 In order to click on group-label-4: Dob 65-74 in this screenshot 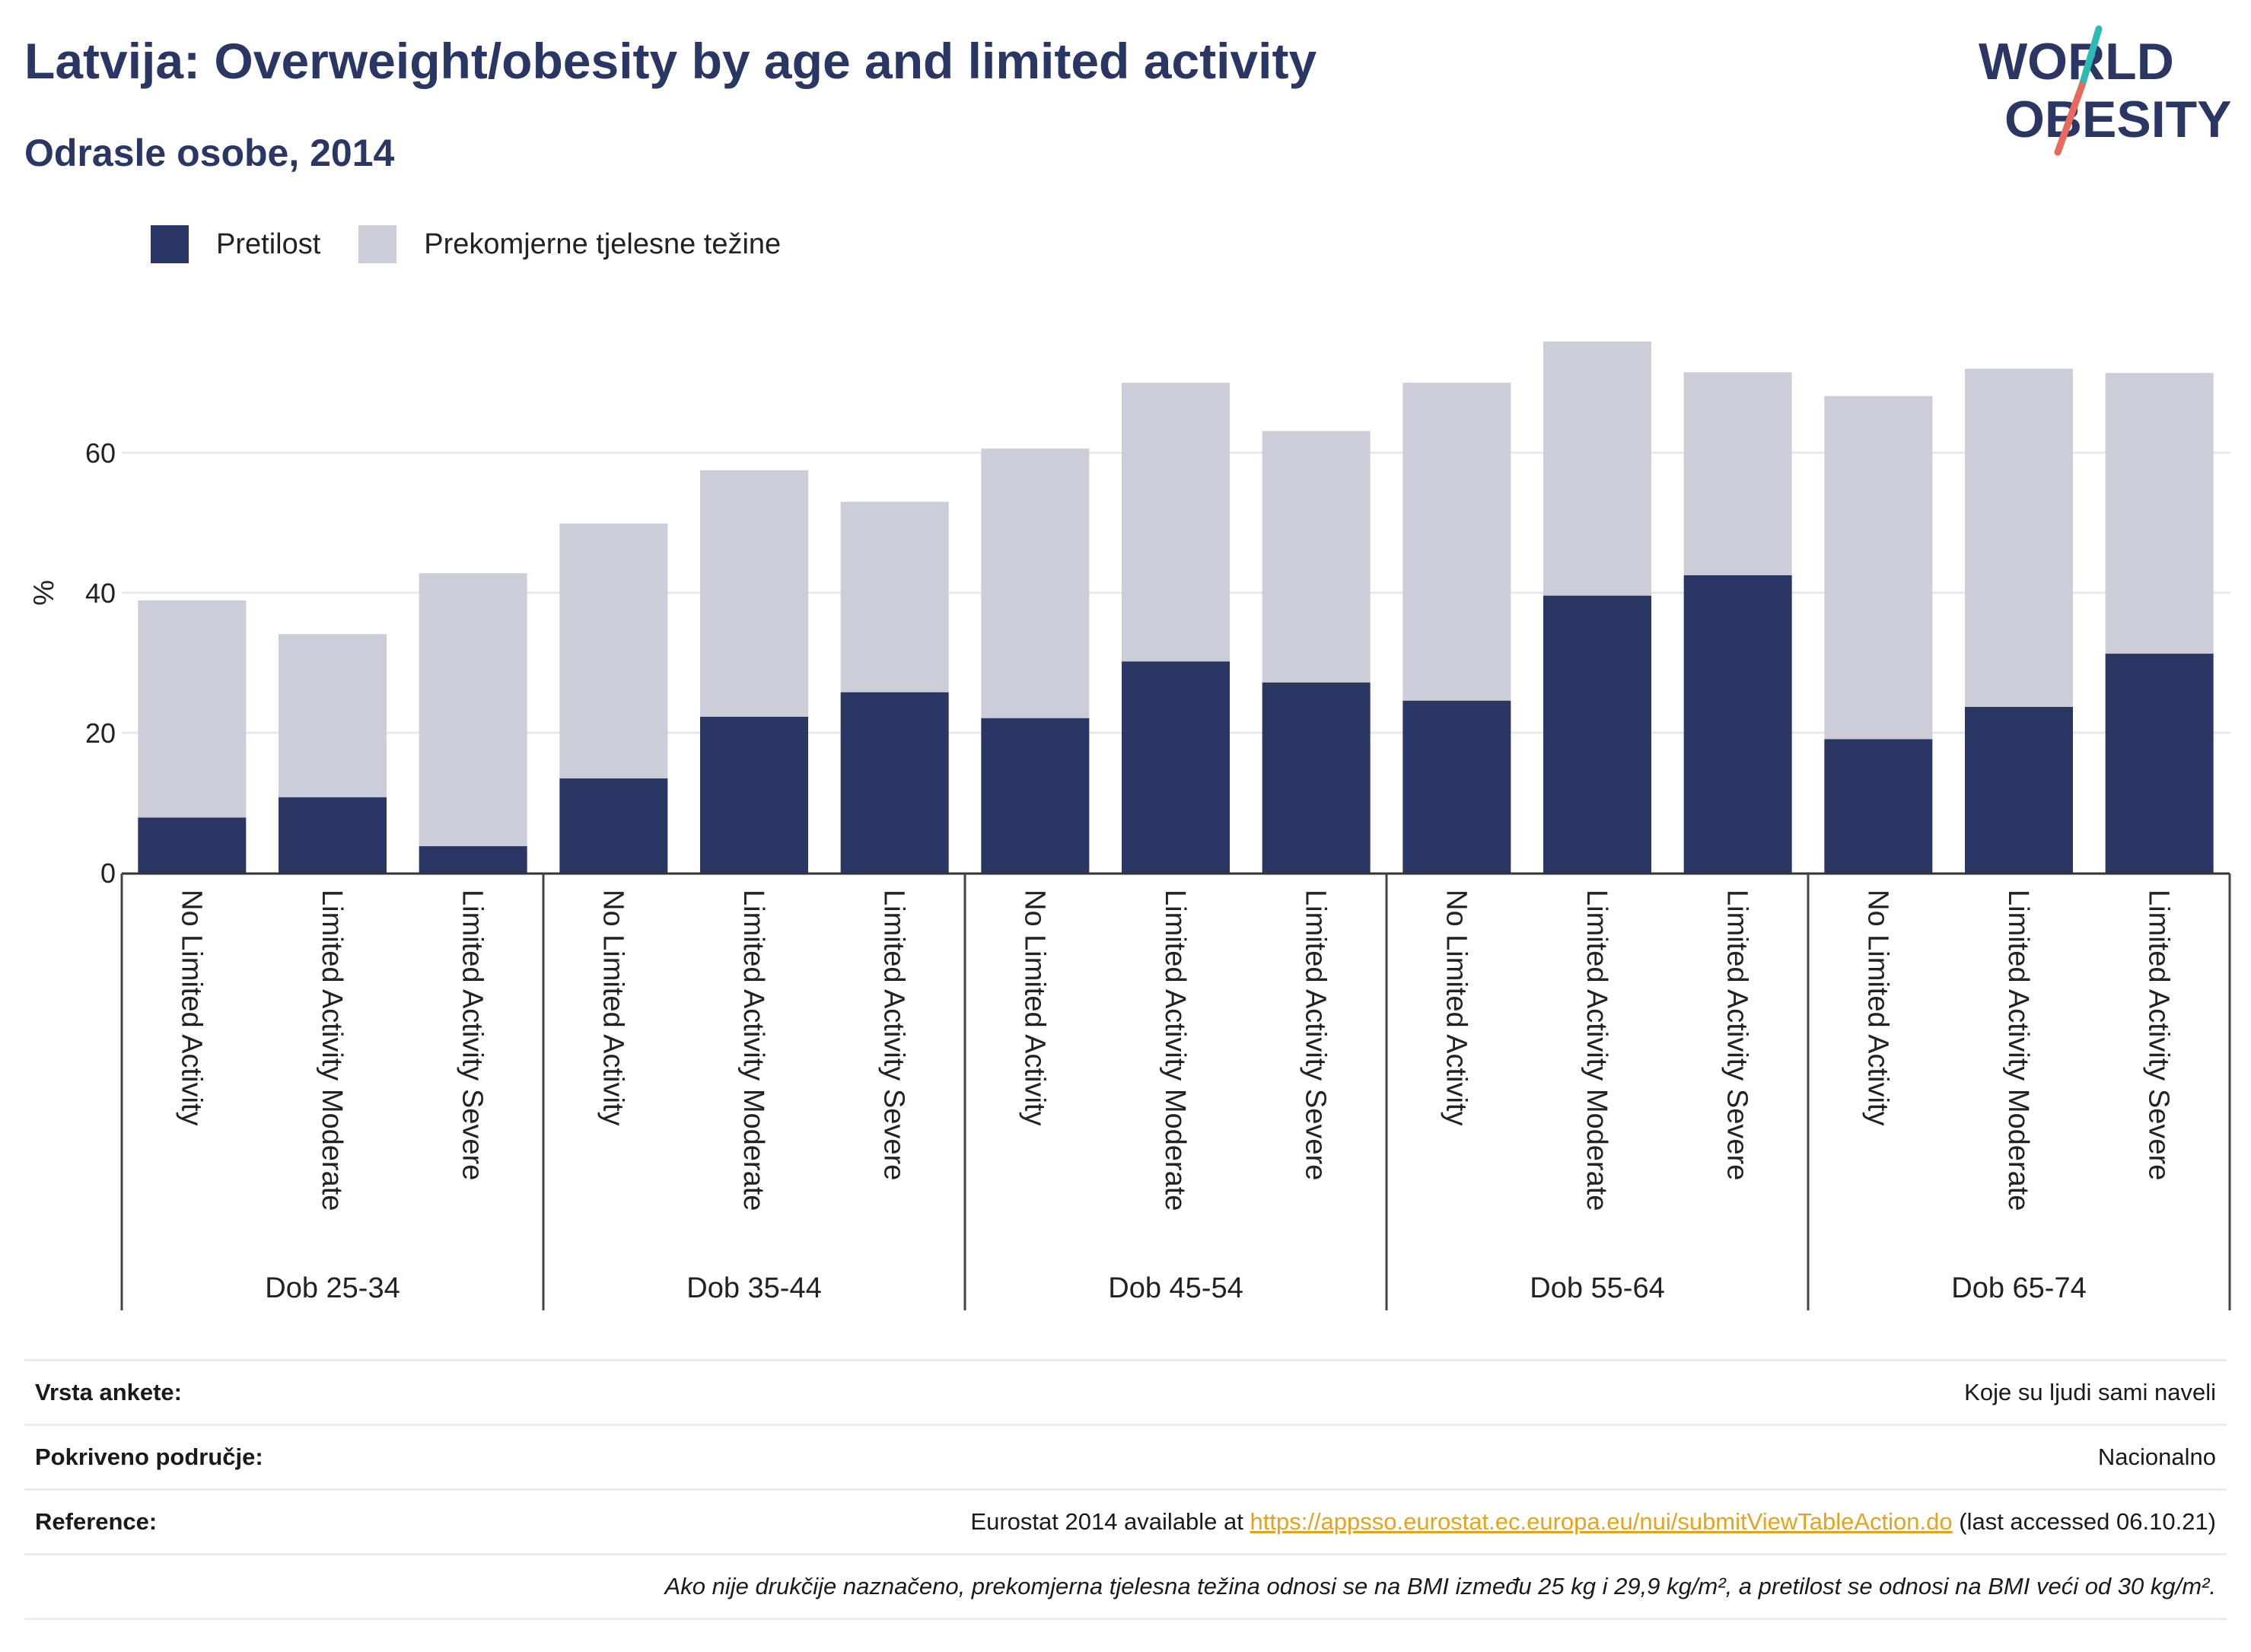, I will do `click(2018, 1288)`.